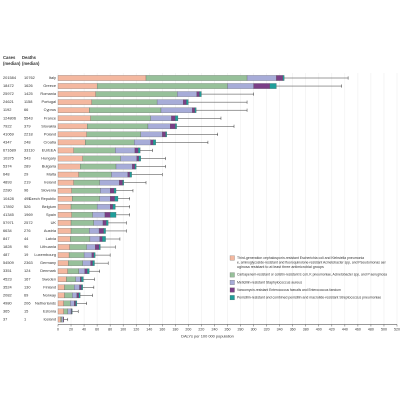 The image size is (400, 405). I want to click on country-label: Czech Republic, so click(42, 198).